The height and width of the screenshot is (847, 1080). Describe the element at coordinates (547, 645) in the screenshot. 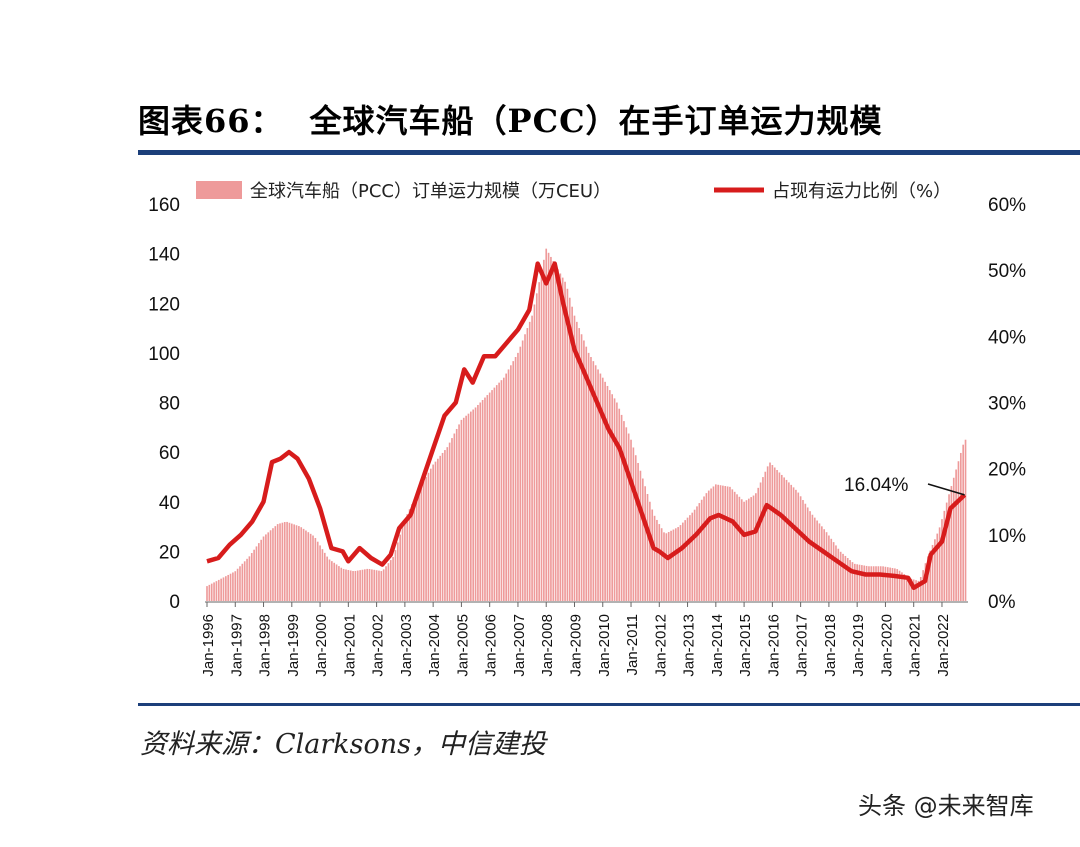

I see `x-tick-label: Jan-2008` at that location.